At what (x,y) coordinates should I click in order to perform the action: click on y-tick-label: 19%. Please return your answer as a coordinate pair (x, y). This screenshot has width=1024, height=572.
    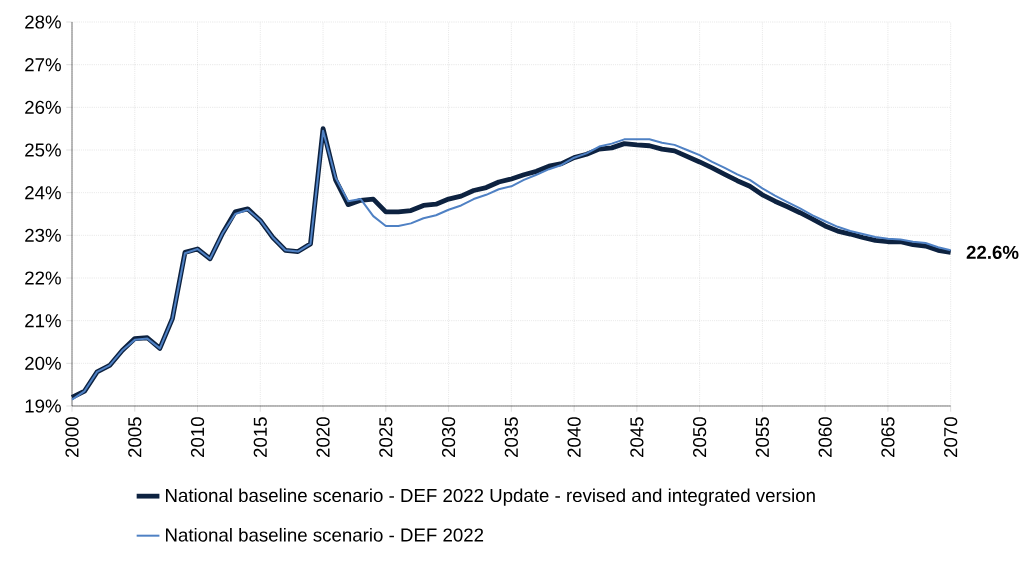
    Looking at the image, I should click on (43, 406).